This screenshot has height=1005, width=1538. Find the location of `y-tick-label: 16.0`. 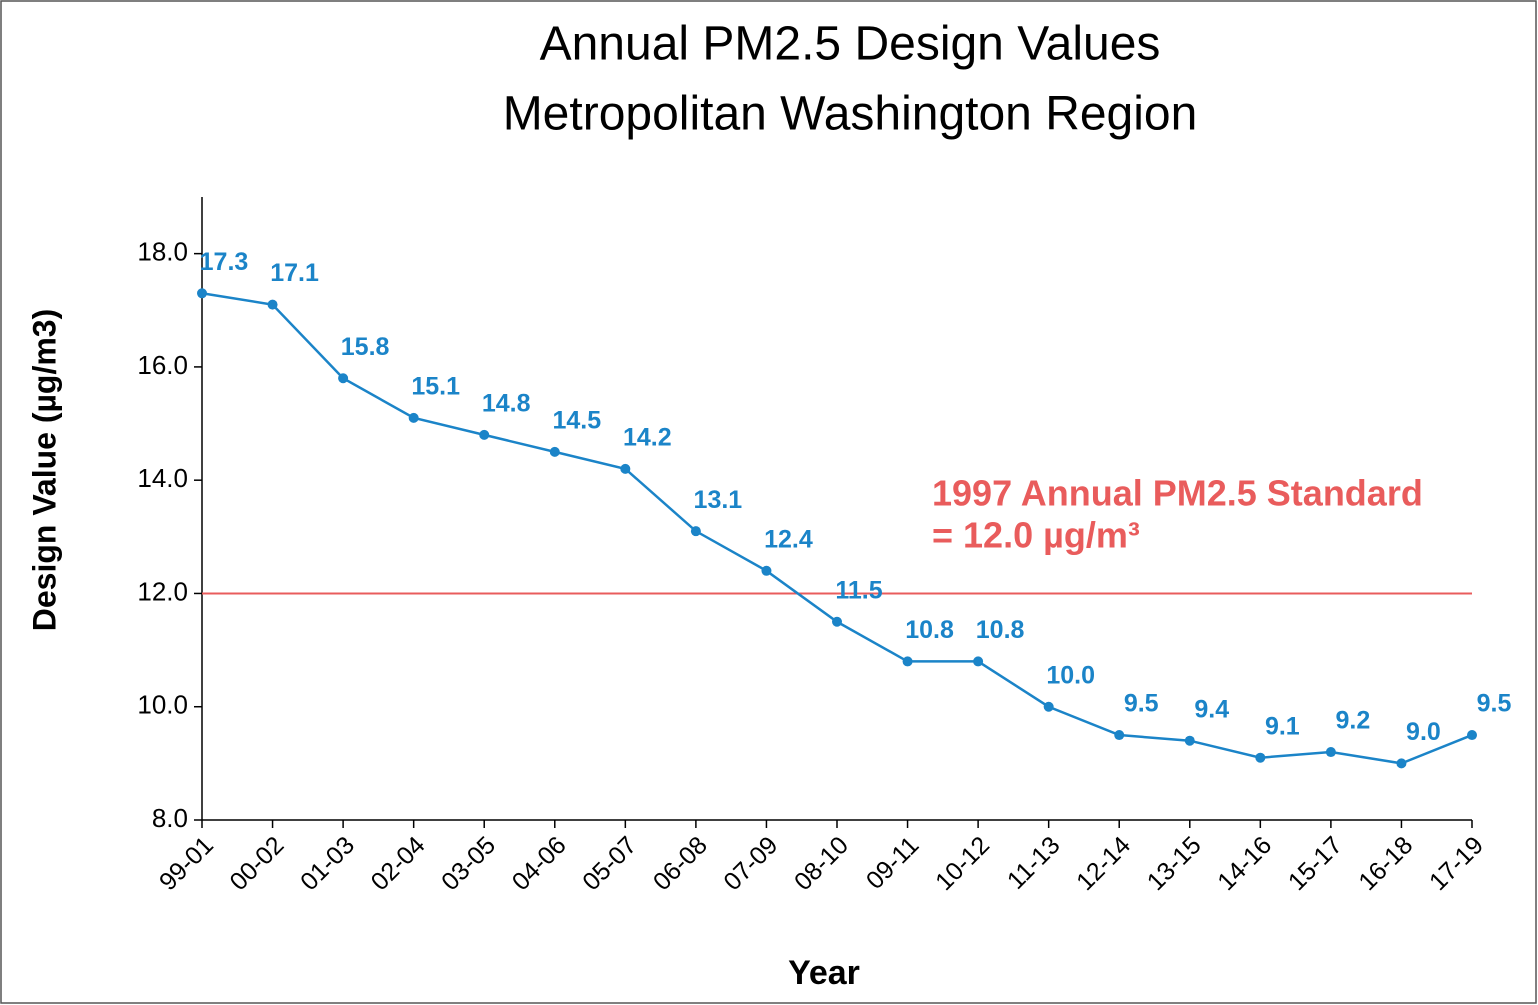

y-tick-label: 16.0 is located at coordinates (162, 365).